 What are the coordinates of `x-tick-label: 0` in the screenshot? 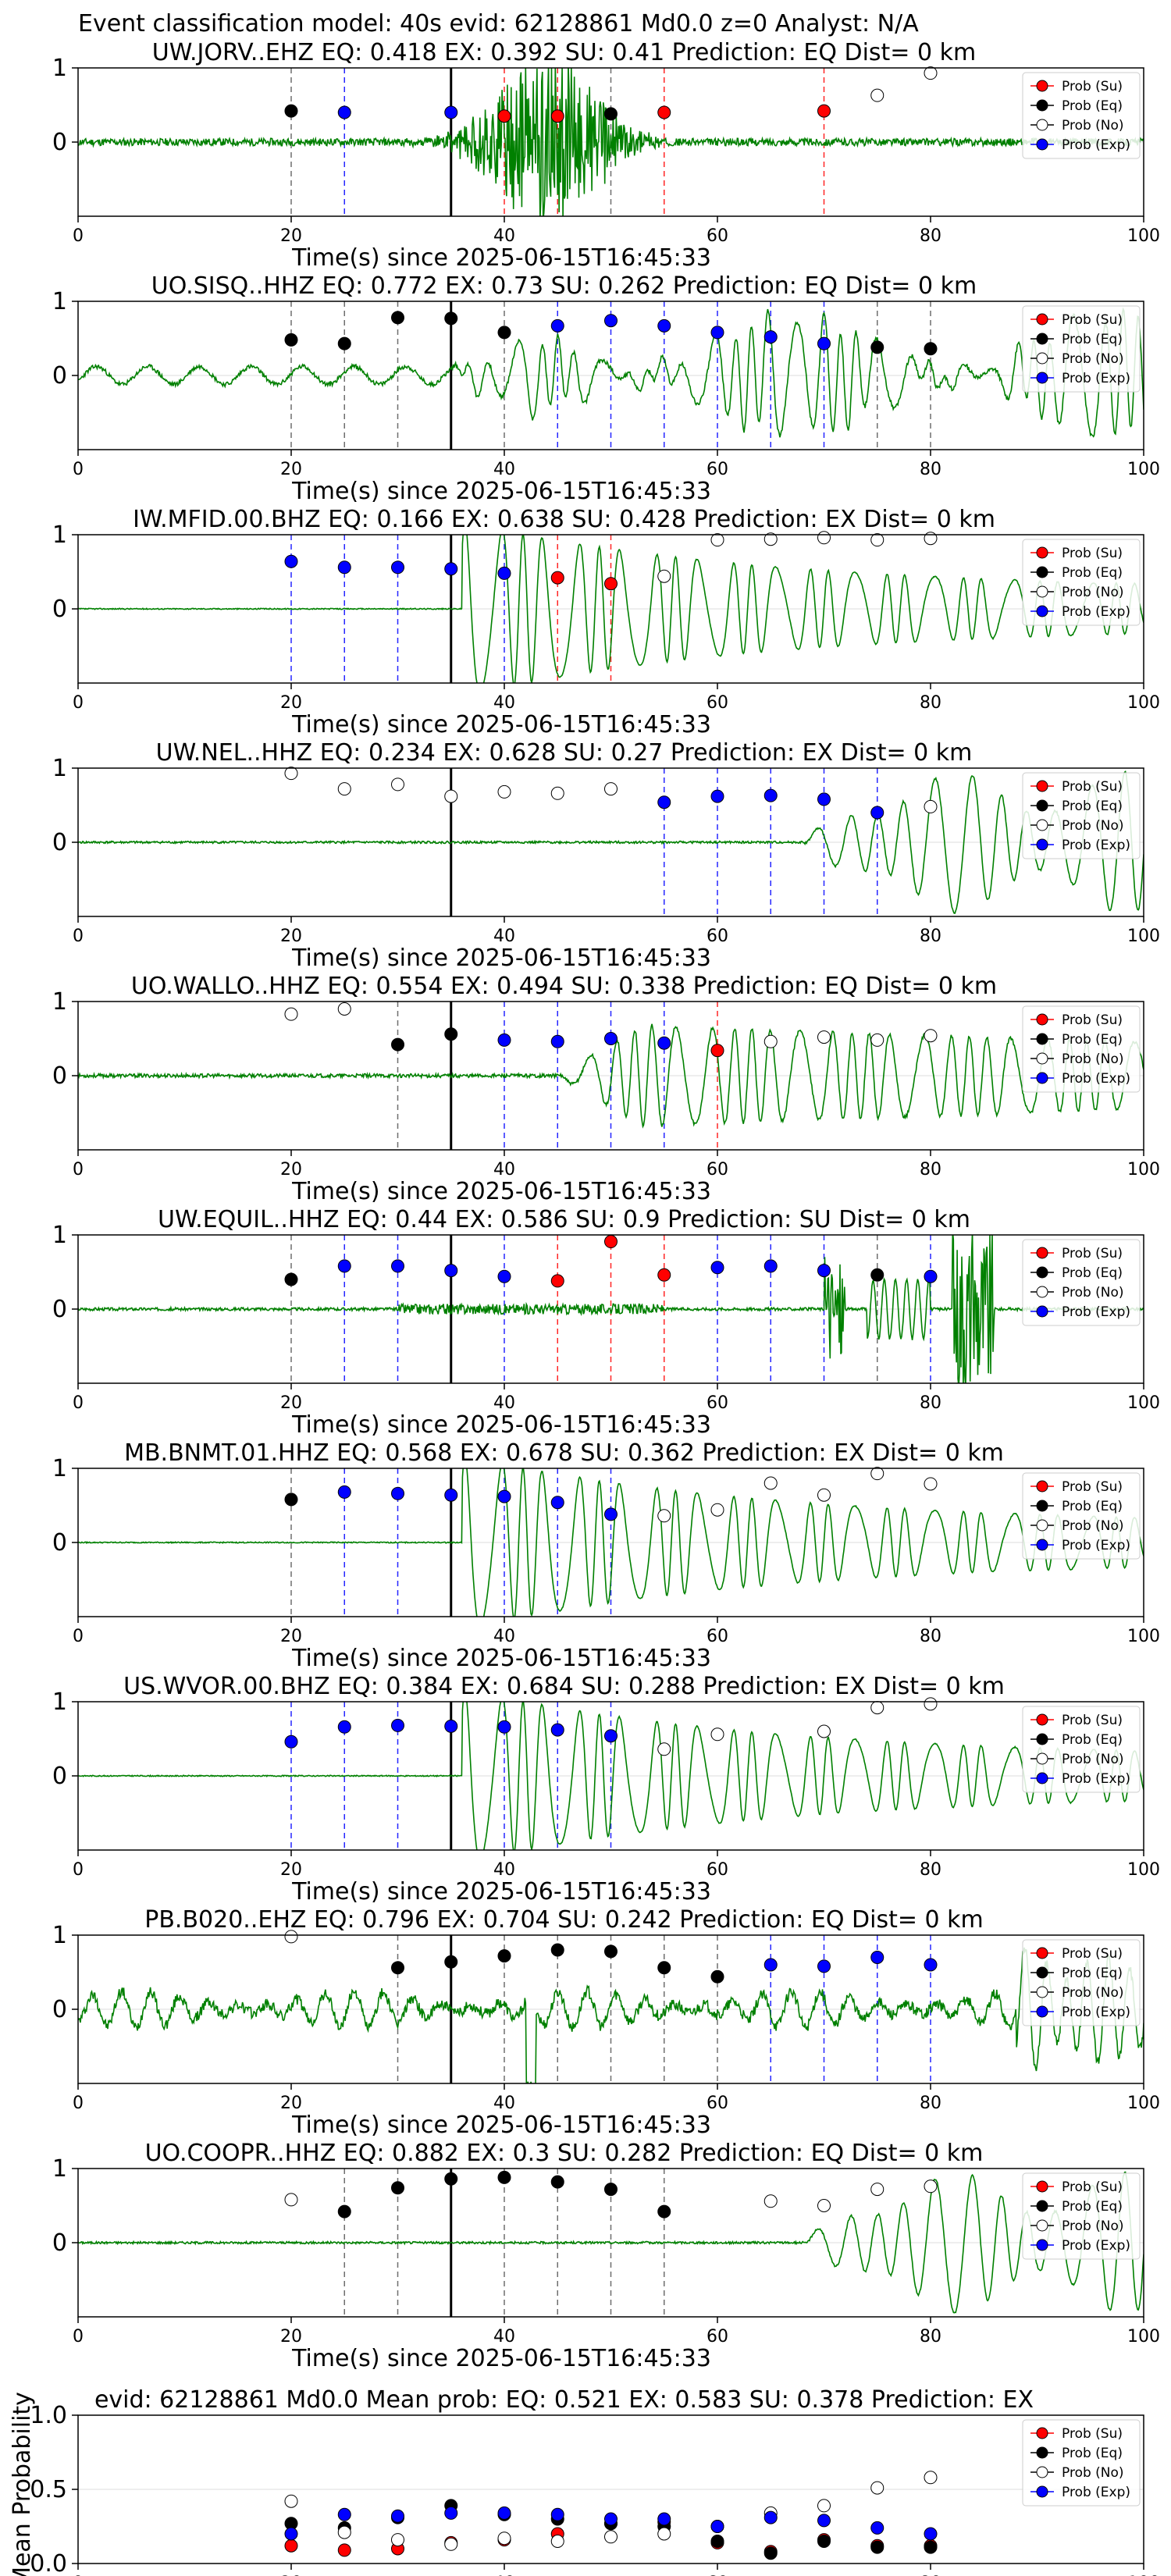 It's located at (78, 1169).